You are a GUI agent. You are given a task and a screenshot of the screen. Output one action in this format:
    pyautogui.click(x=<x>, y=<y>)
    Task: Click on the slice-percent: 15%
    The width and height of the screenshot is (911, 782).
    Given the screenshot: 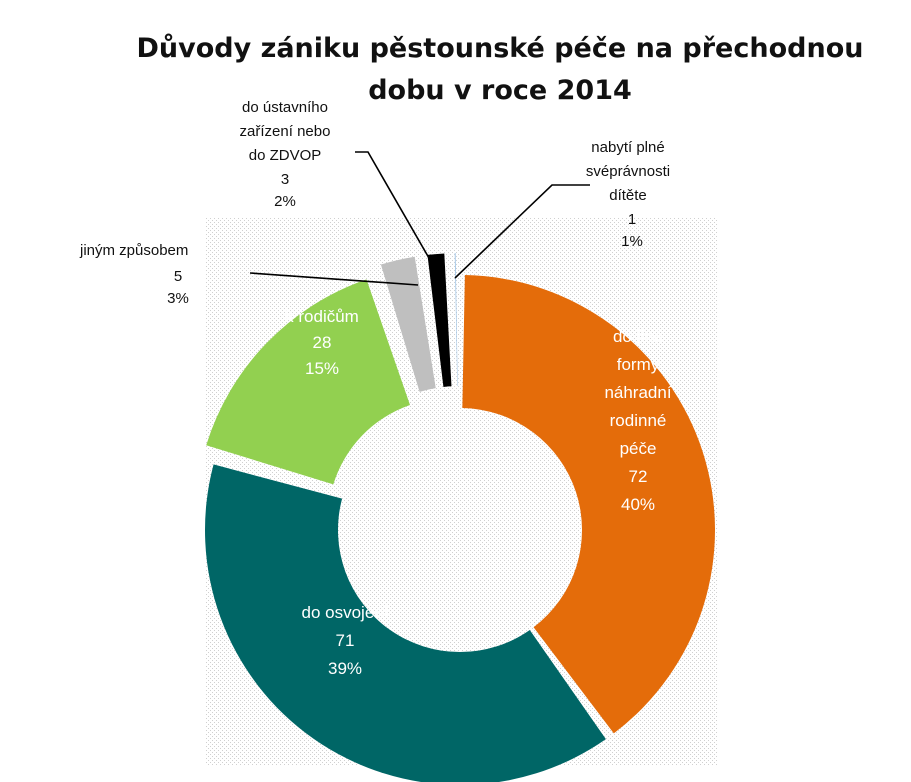 What is the action you would take?
    pyautogui.click(x=322, y=368)
    